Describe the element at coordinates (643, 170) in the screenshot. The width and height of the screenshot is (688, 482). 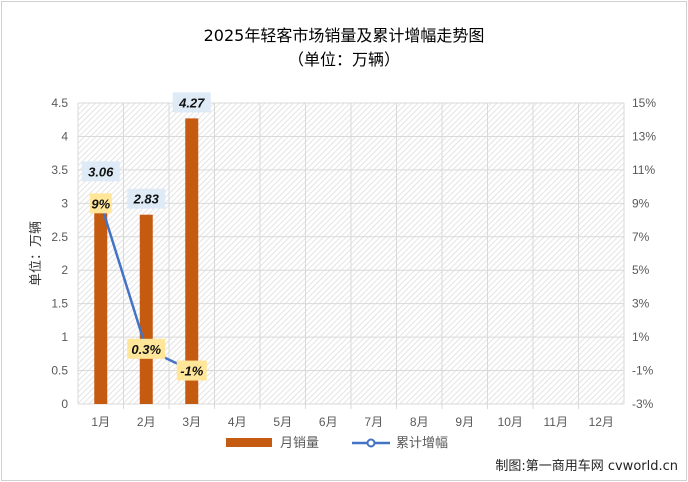
I see `y2-tick-label: 11%` at that location.